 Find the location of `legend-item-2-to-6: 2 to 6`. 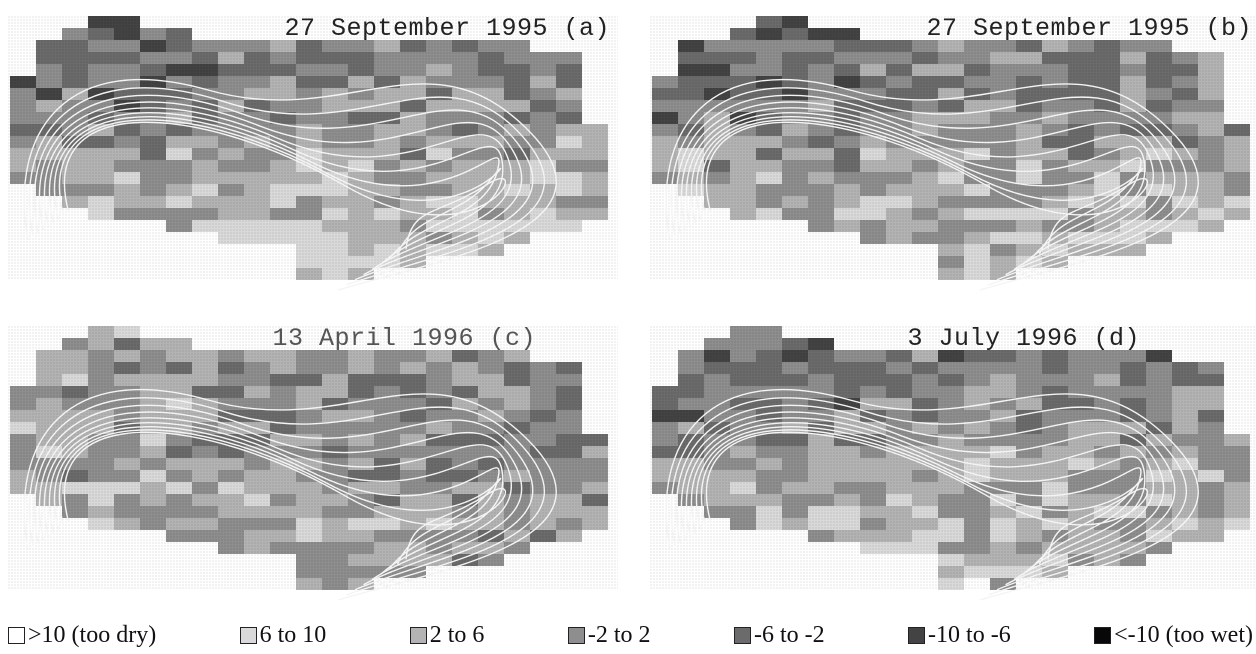

legend-item-2-to-6: 2 to 6 is located at coordinates (447, 635).